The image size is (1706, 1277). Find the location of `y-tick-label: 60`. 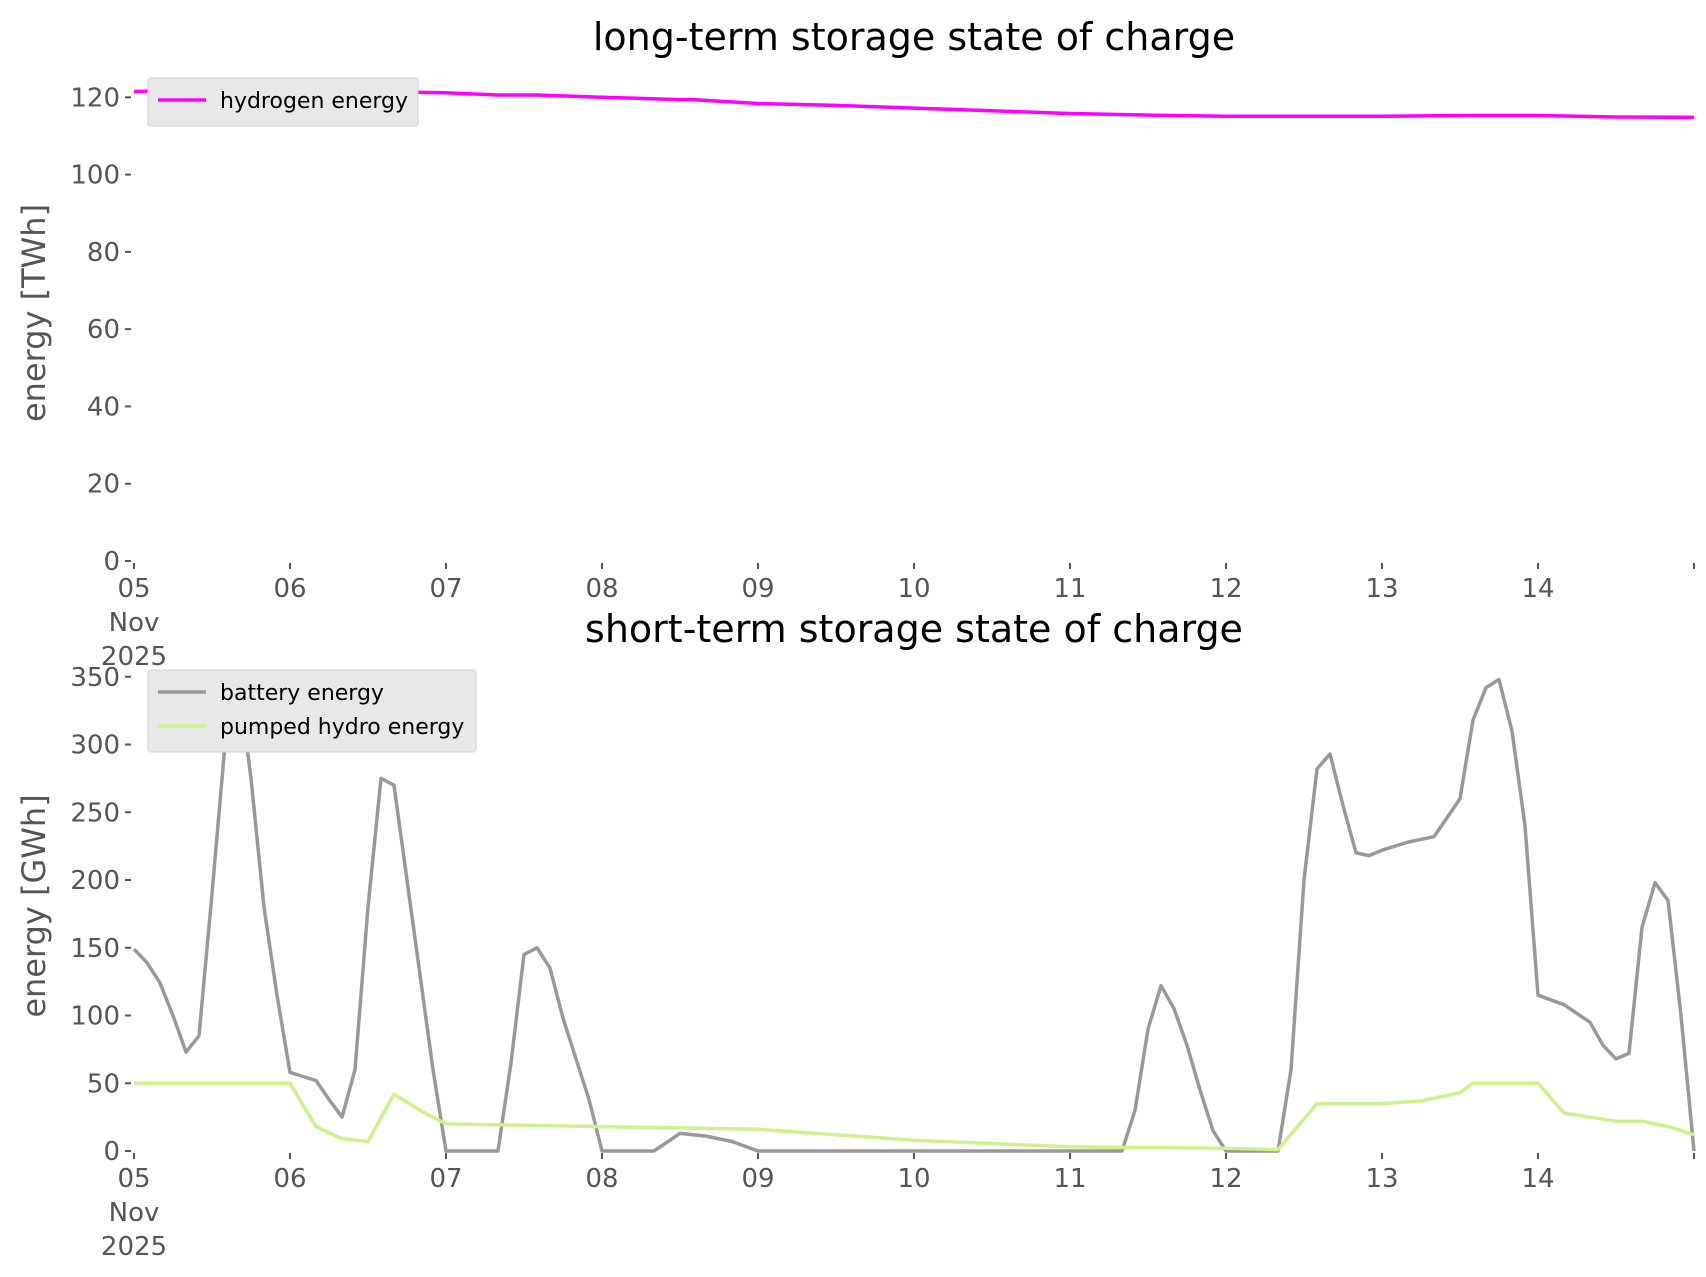

y-tick-label: 60 is located at coordinates (103, 330).